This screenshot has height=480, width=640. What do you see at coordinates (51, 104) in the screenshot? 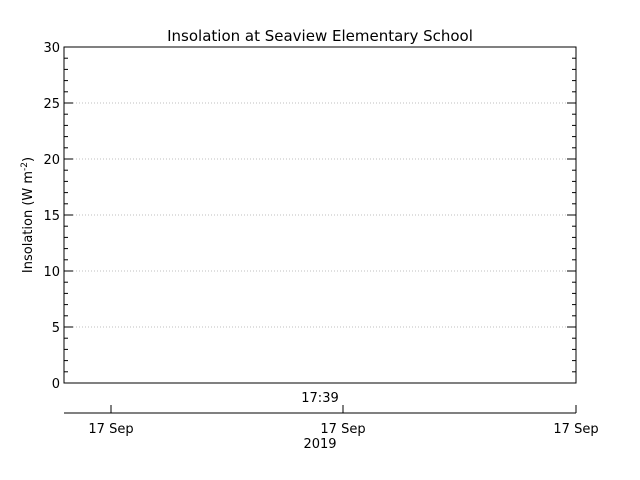
I see `y-tick-label-25: 25` at bounding box center [51, 104].